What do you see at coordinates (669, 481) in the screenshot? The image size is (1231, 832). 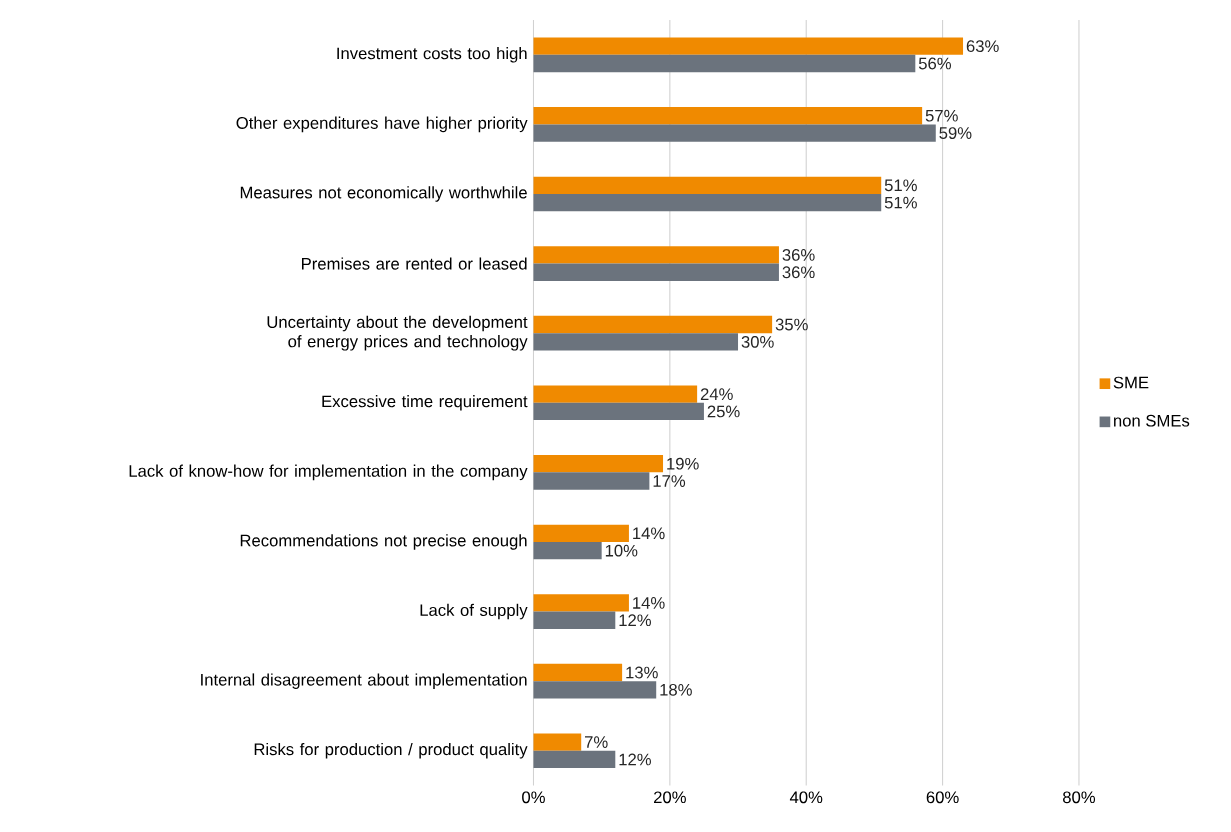 I see `data-label: 17%` at bounding box center [669, 481].